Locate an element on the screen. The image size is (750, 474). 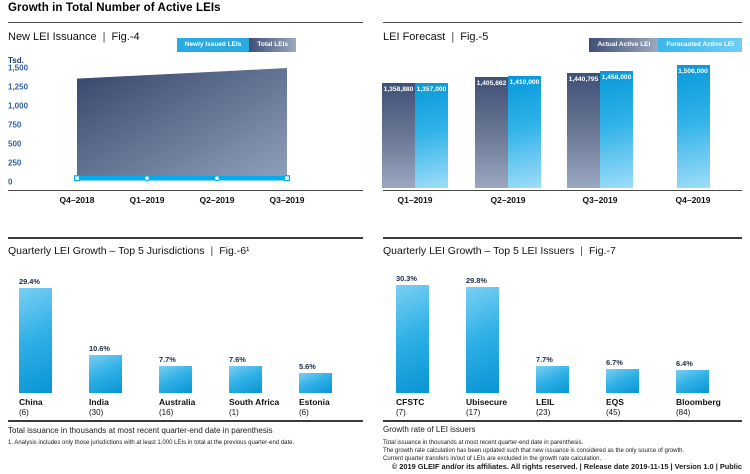
bar-value-label: 1,357,000 is located at coordinates (431, 89).